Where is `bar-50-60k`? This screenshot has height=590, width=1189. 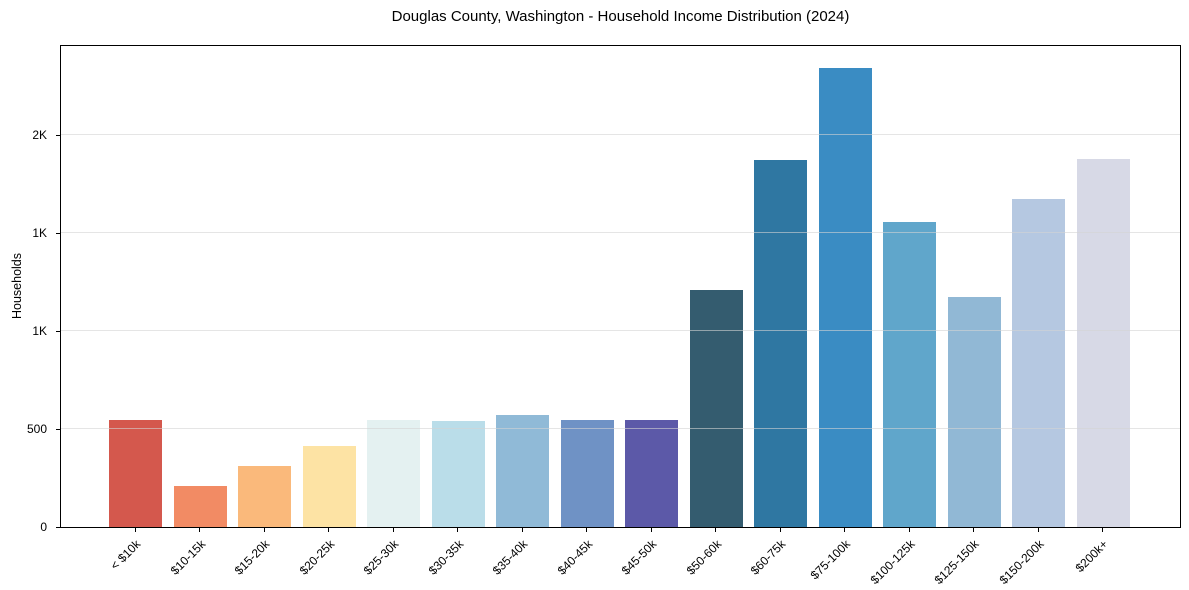 bar-50-60k is located at coordinates (716, 408).